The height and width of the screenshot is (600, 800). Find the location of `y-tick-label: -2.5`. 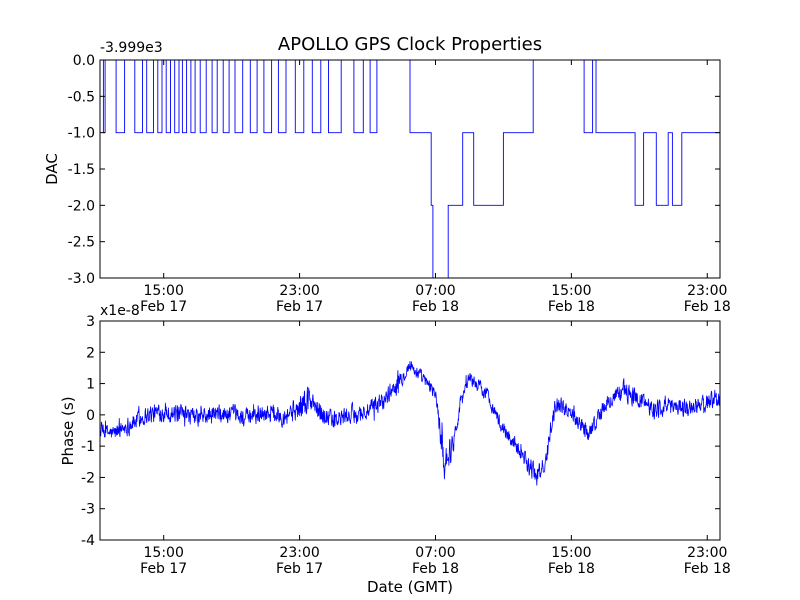

y-tick-label: -2.5 is located at coordinates (81, 243).